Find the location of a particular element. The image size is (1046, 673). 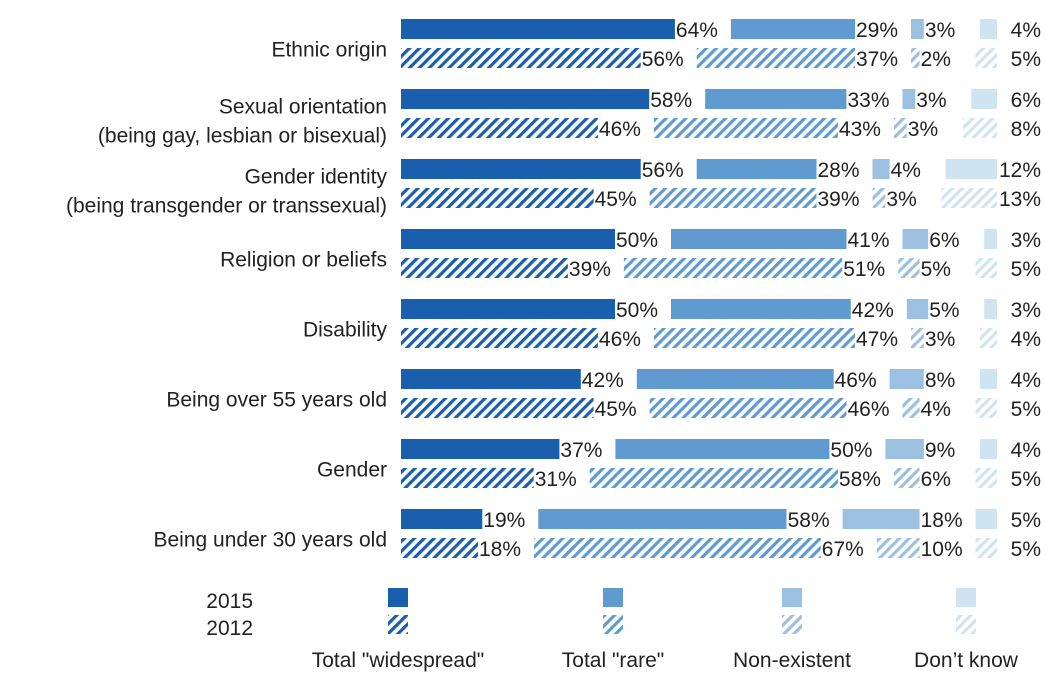

data-label: 6% is located at coordinates (944, 240).